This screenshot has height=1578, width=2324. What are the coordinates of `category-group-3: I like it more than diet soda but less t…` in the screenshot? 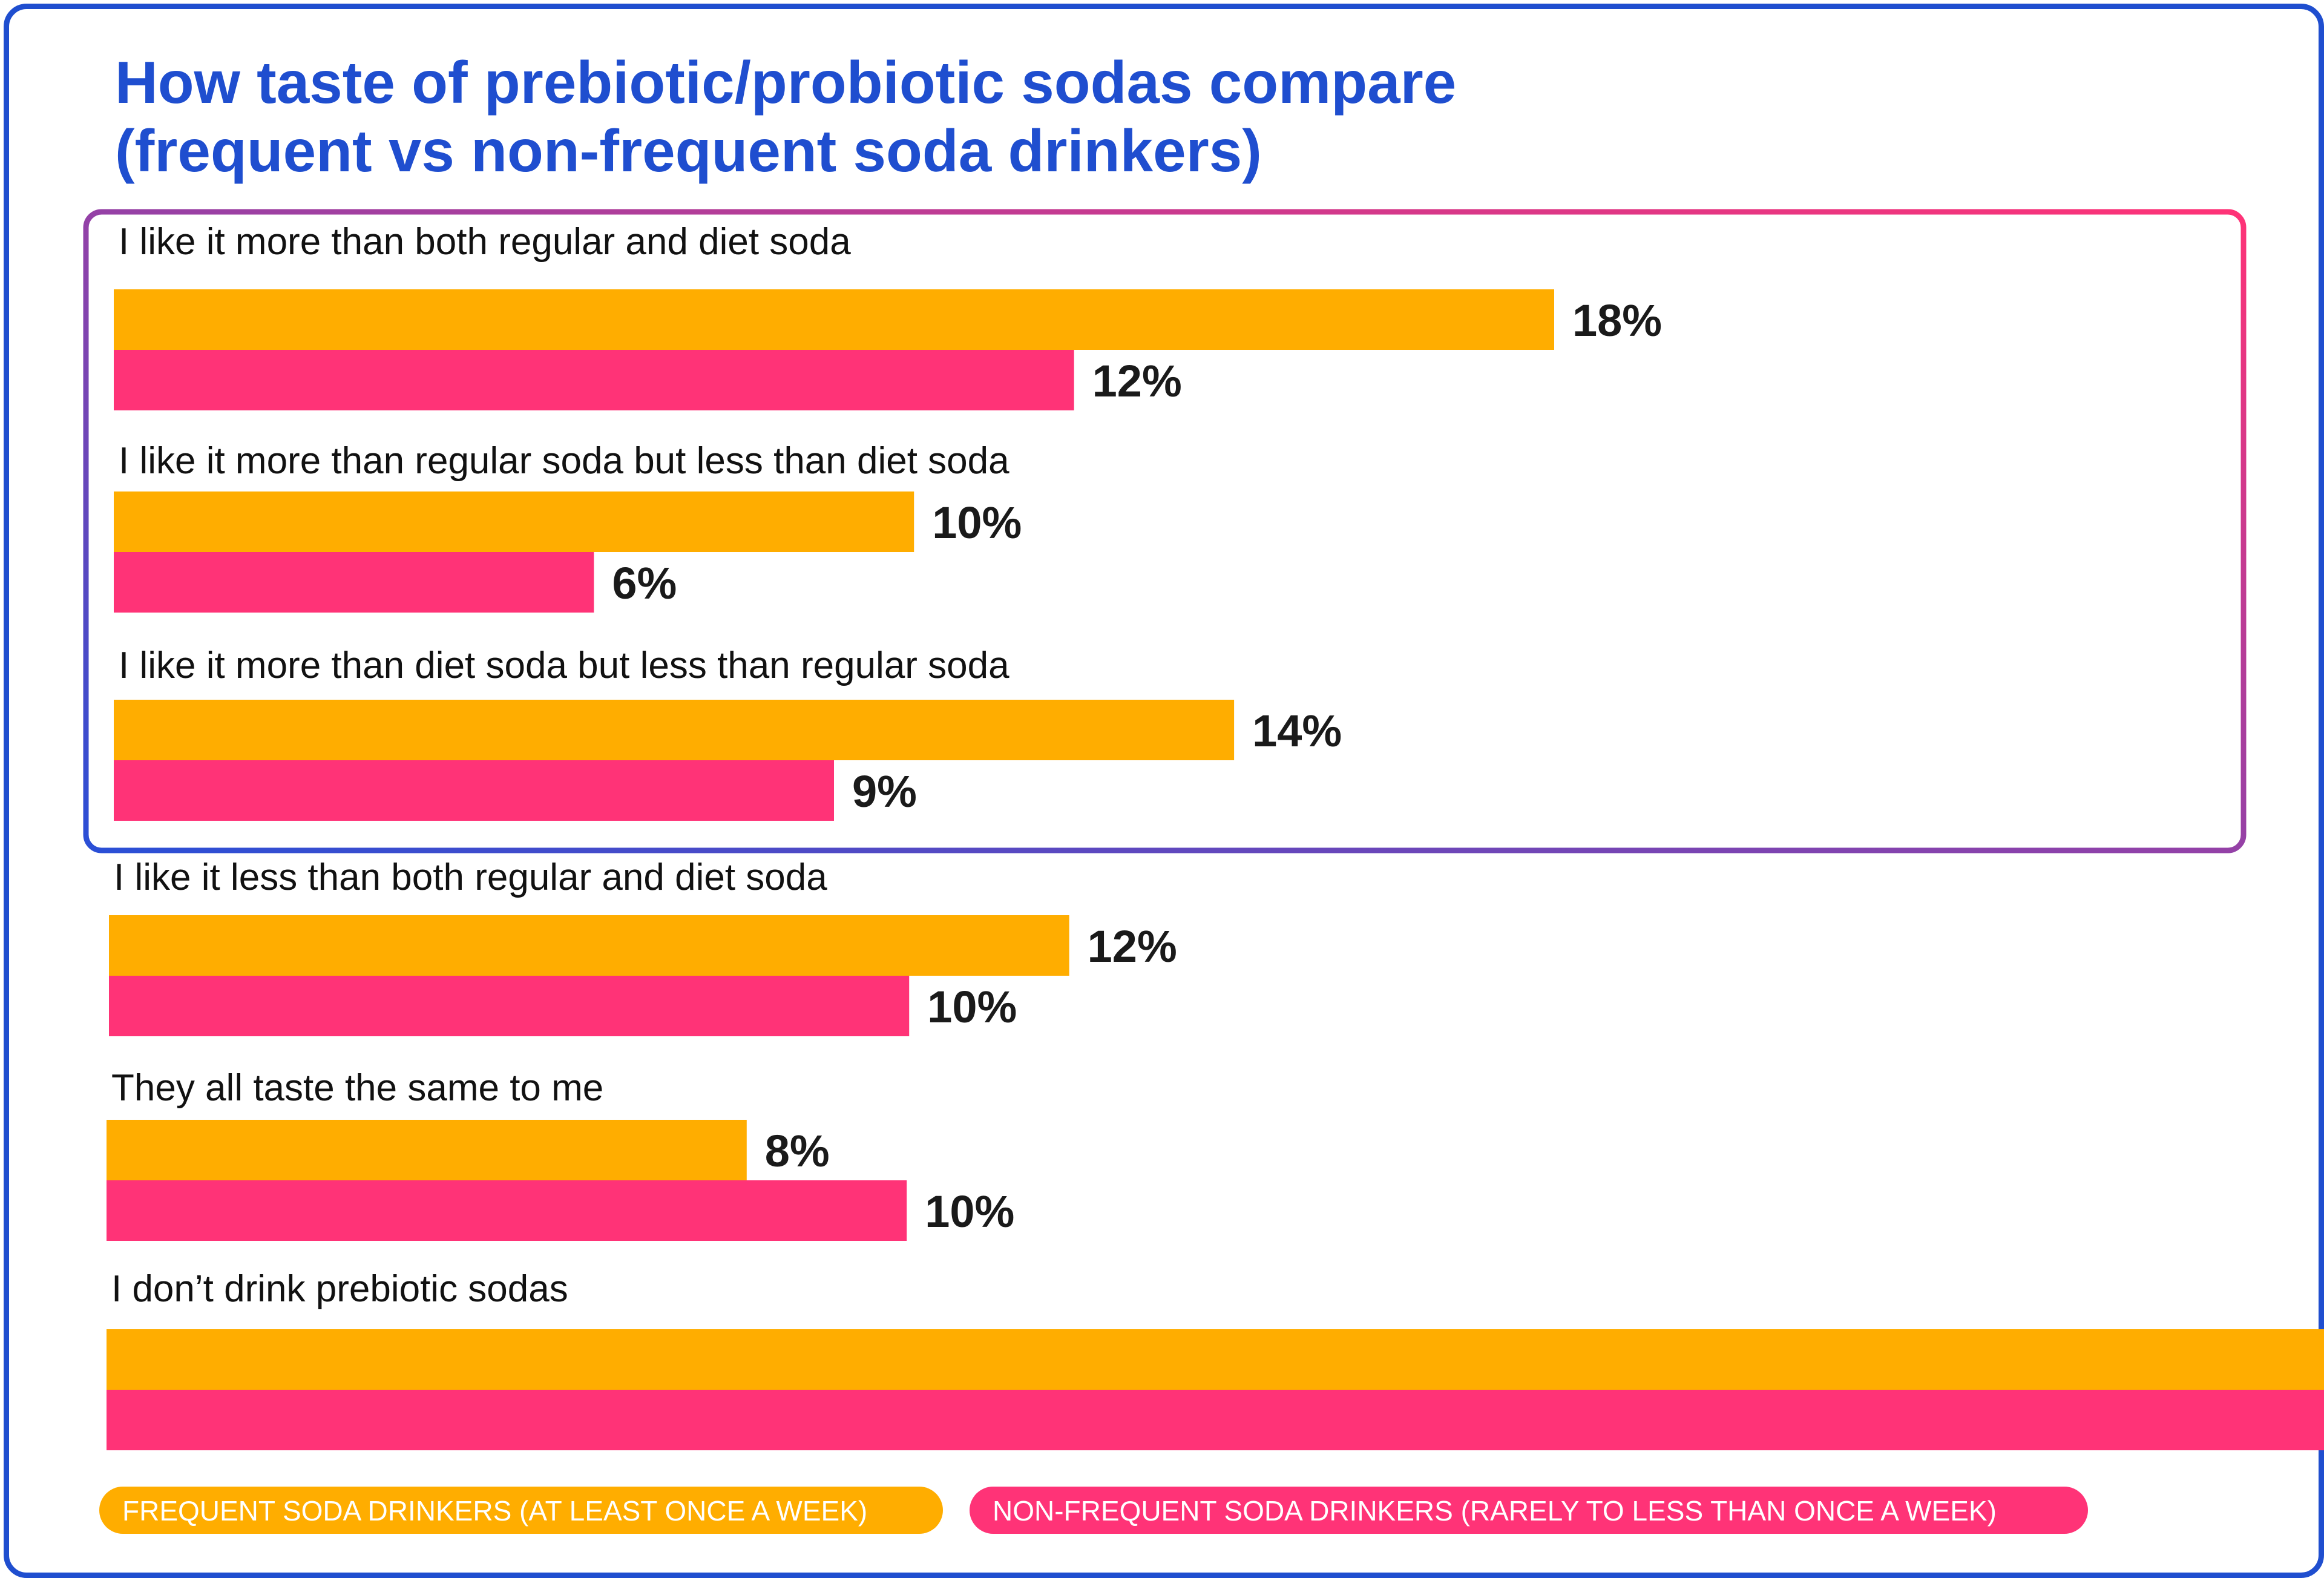 It's located at (728, 733).